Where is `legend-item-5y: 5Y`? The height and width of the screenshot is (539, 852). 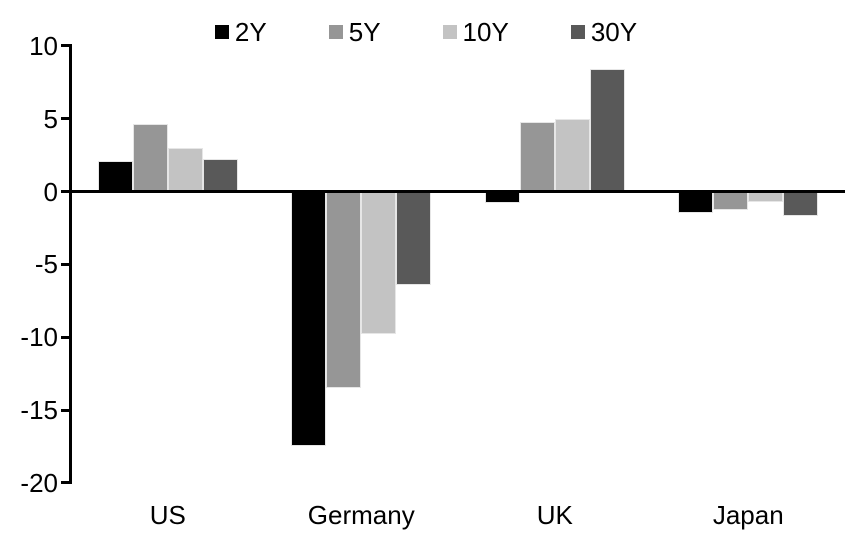 legend-item-5y: 5Y is located at coordinates (354, 32).